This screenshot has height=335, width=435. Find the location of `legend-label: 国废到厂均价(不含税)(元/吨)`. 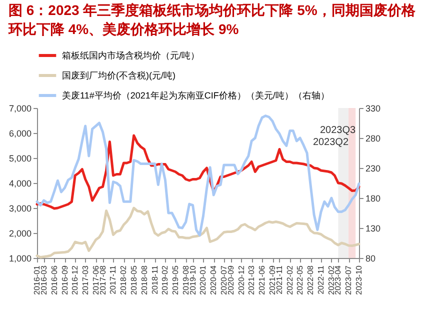

legend-label: 国废到厂均价(不含税)(元/吨) is located at coordinates (119, 75).